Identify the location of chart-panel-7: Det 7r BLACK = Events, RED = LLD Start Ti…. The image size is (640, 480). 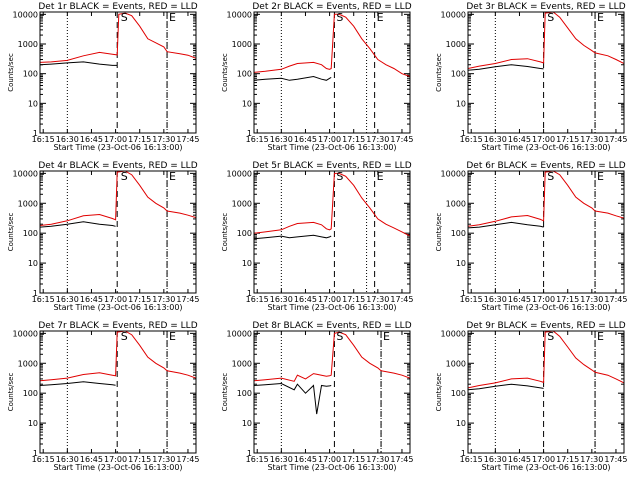
(103, 396).